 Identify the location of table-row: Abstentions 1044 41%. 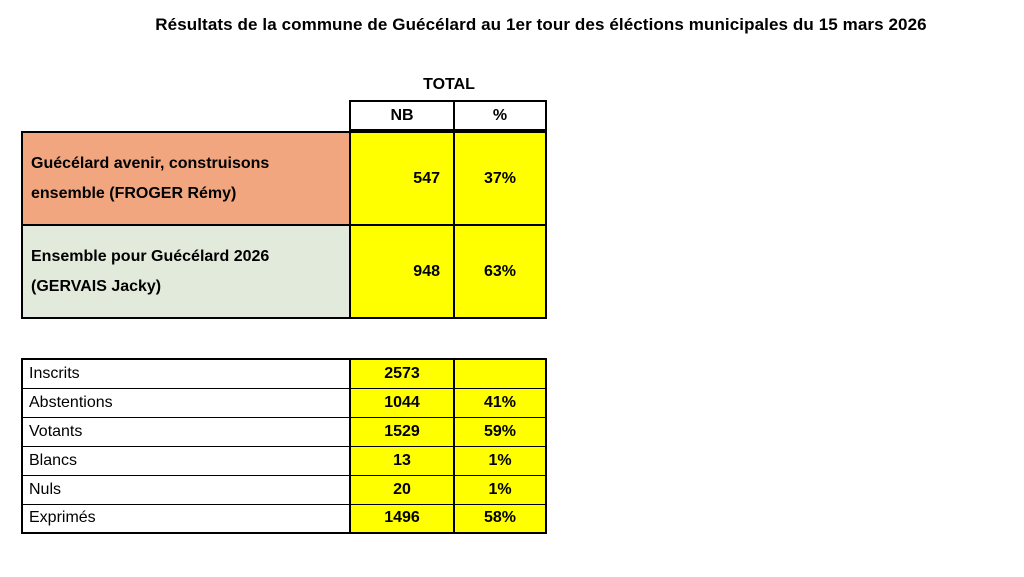
(284, 402).